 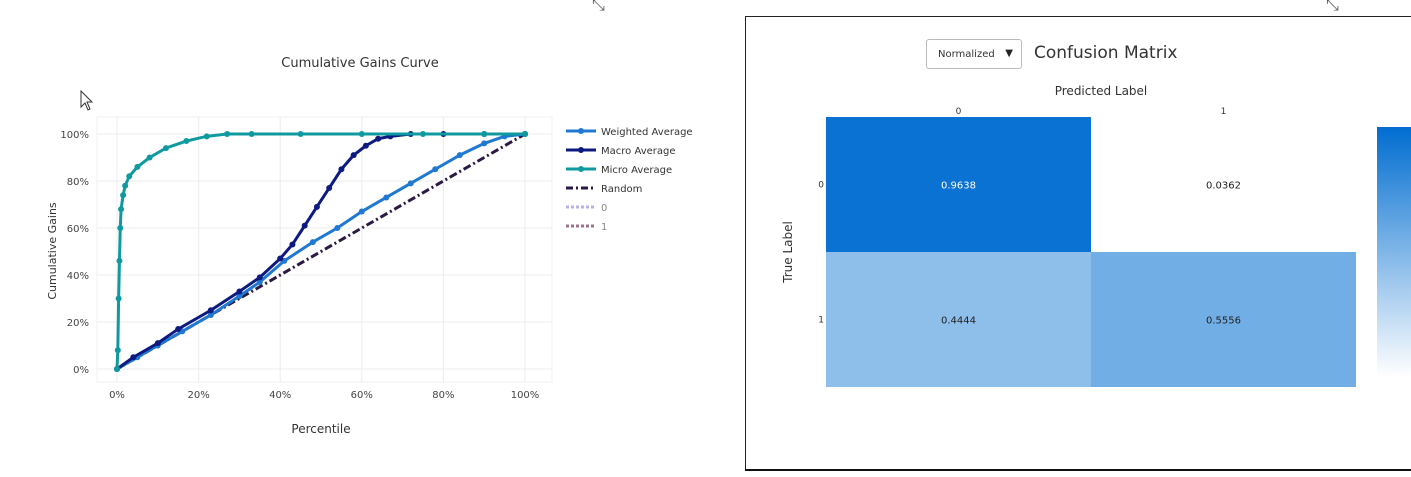 I want to click on legend-item: 0, so click(x=586, y=208).